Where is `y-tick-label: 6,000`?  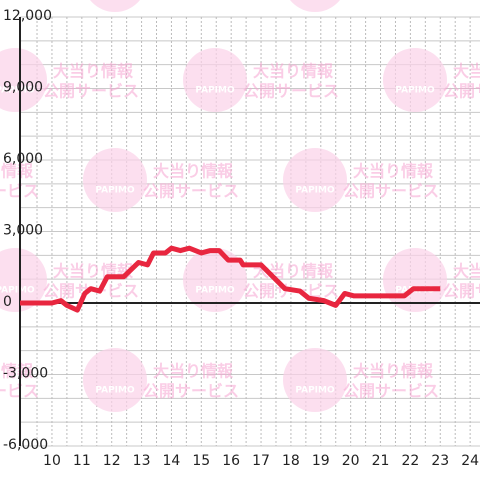 y-tick-label: 6,000 is located at coordinates (23, 159).